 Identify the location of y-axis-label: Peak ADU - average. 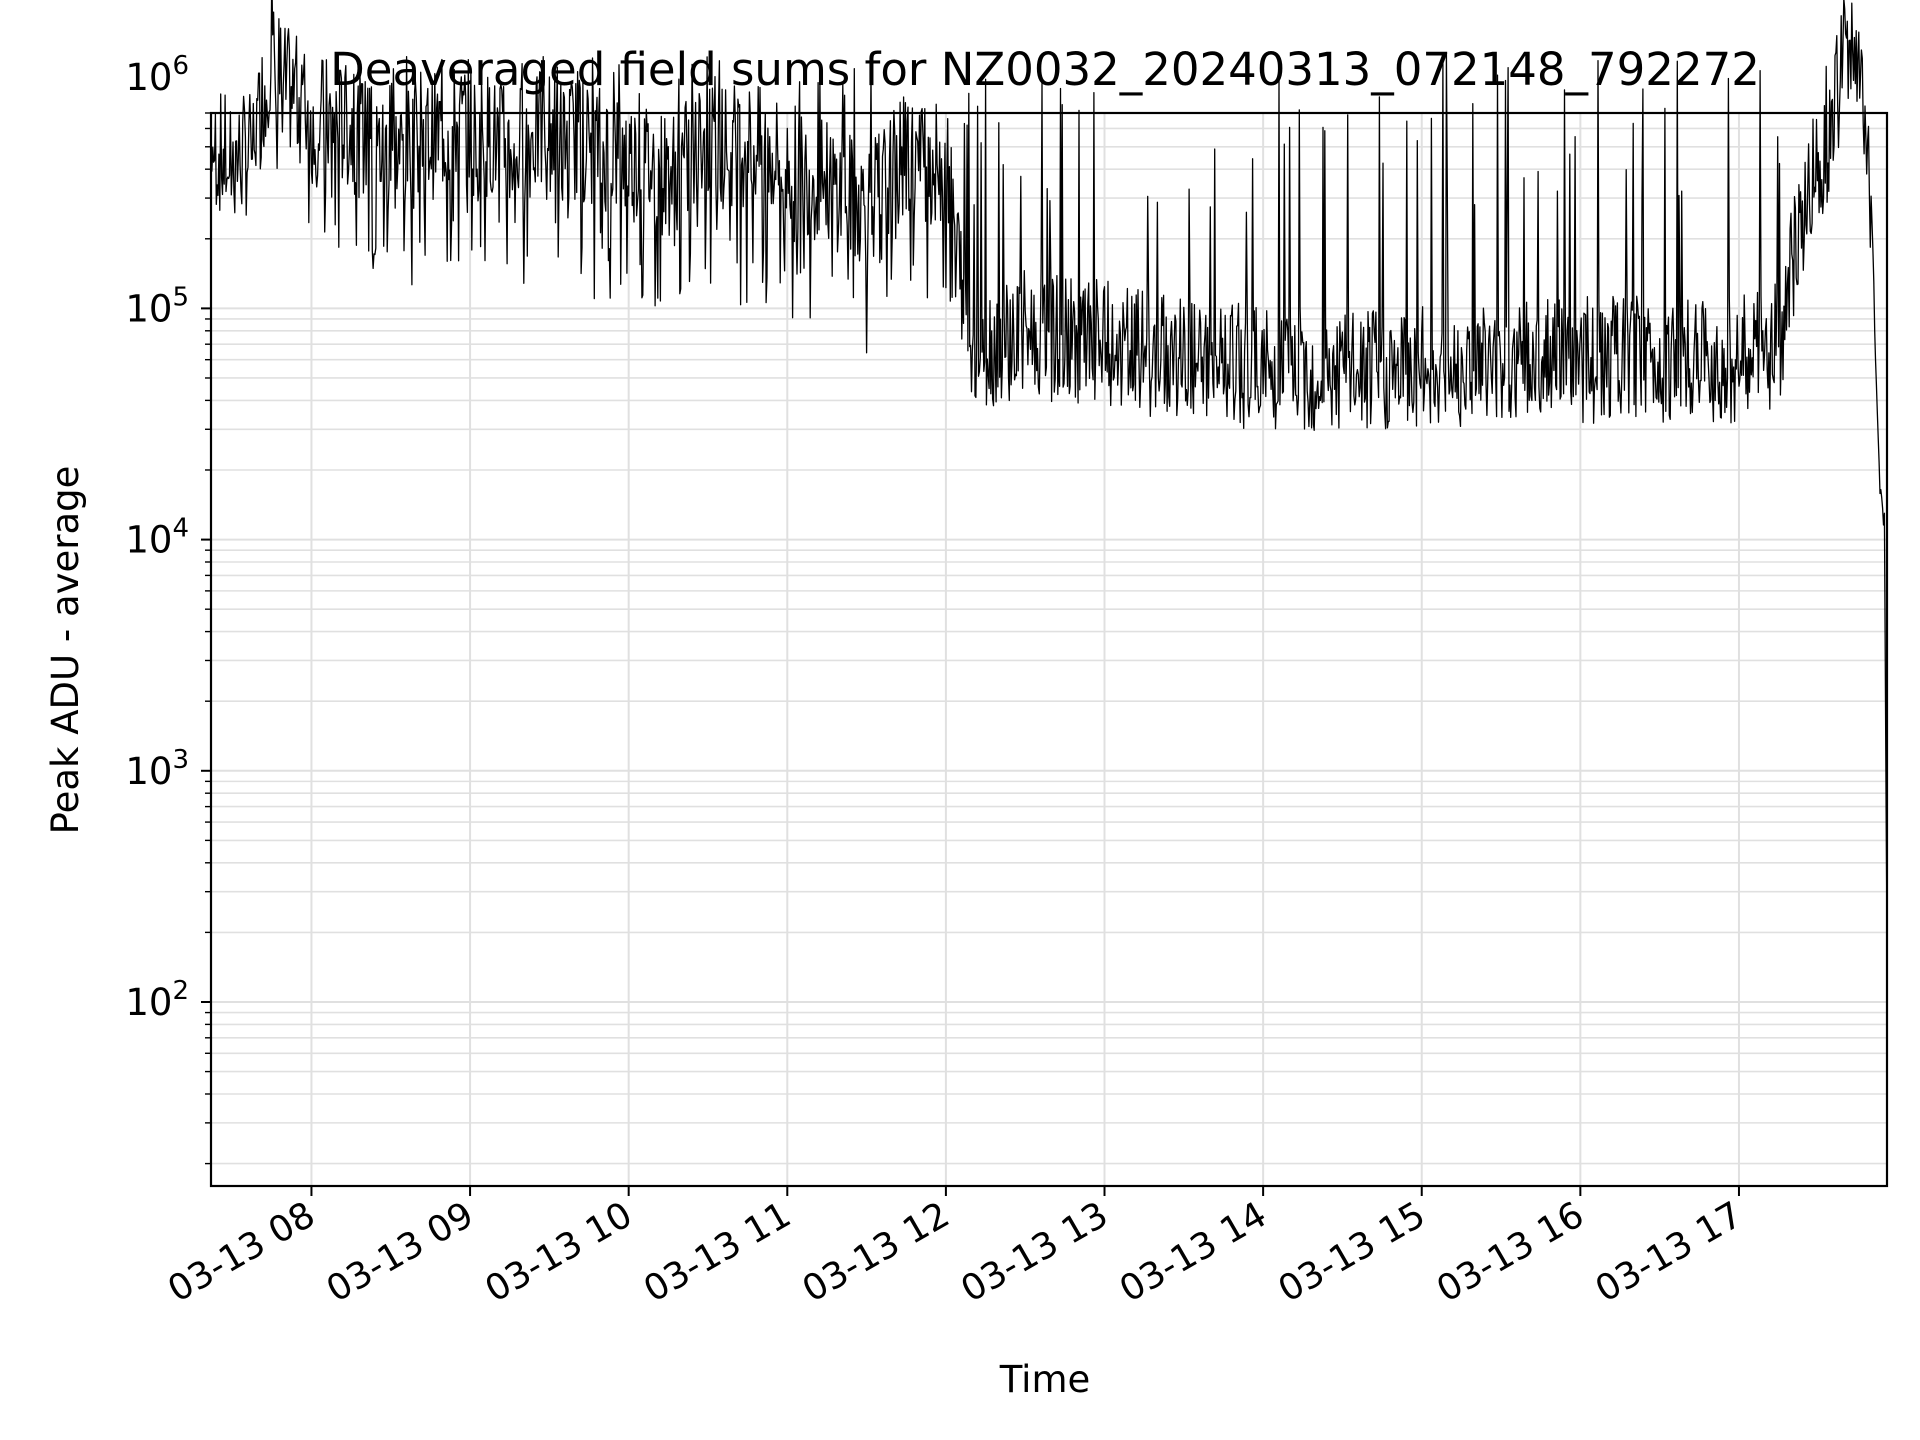
(65, 650).